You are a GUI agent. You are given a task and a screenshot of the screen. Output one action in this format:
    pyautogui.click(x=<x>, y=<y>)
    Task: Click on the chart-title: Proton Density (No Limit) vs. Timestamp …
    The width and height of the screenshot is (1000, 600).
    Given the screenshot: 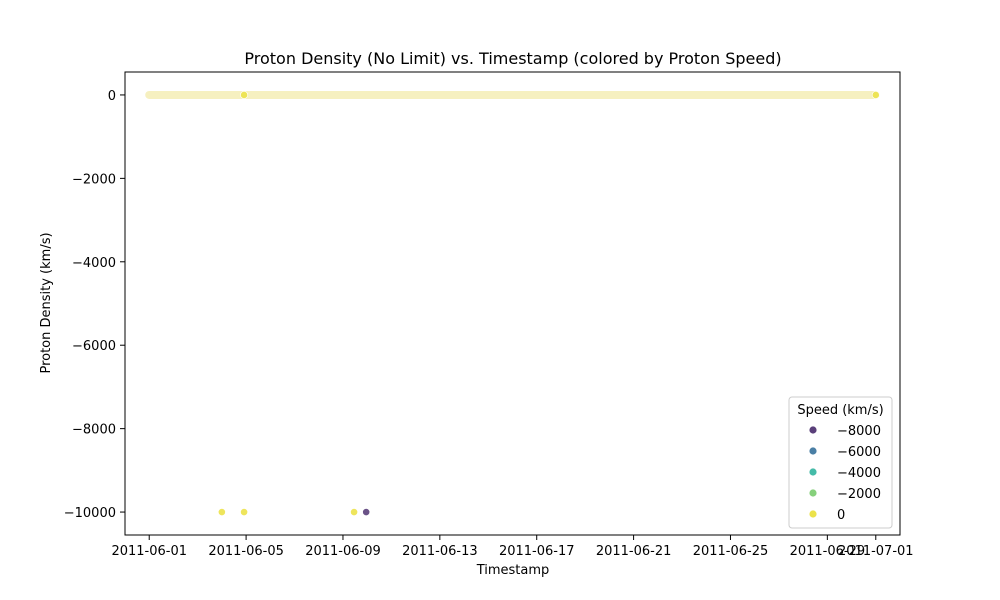 What is the action you would take?
    pyautogui.click(x=512, y=58)
    